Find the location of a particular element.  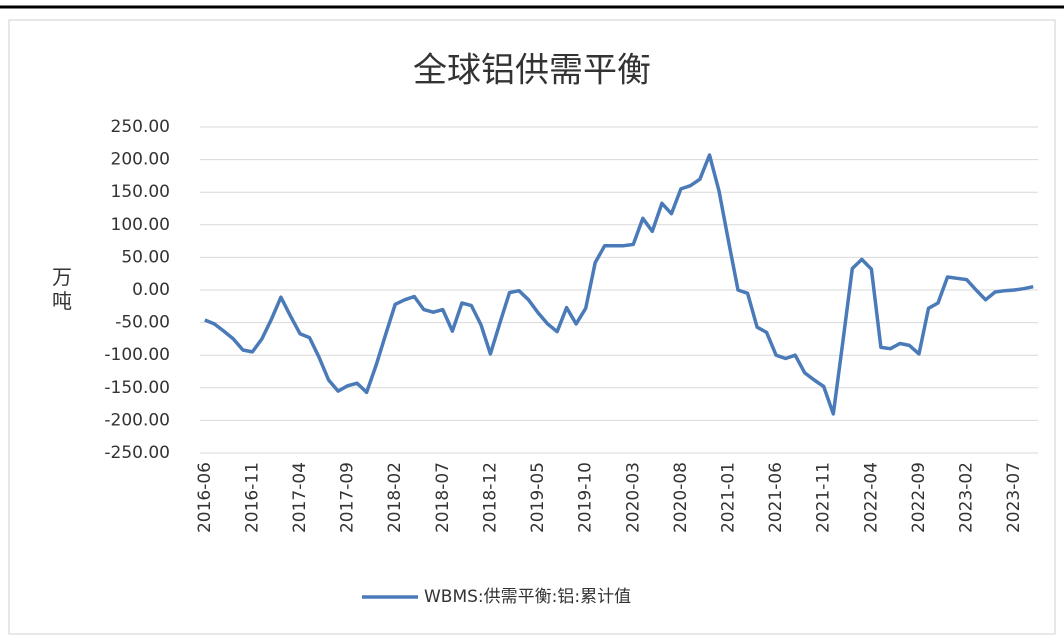

x-tick-label: 2018-12 is located at coordinates (490, 497).